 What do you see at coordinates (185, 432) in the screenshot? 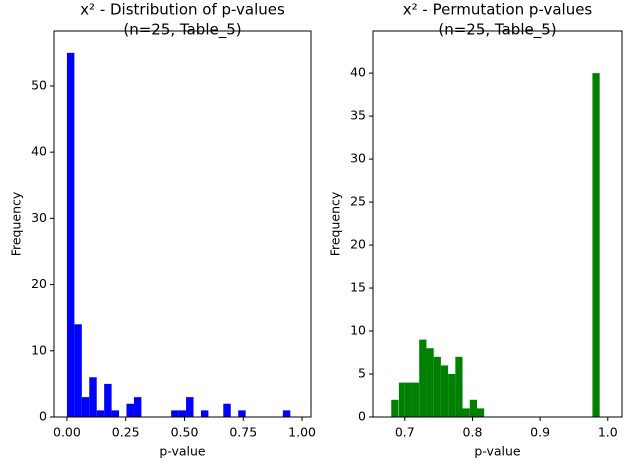
I see `x-tick-label: 0.50` at bounding box center [185, 432].